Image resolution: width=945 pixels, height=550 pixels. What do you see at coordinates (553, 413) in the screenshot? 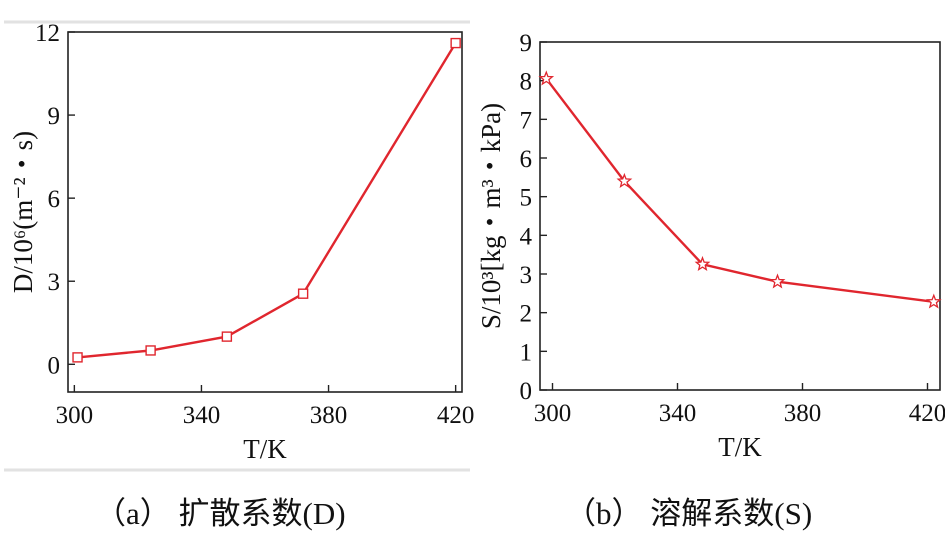
I see `x-tick-label-b-0: 300` at bounding box center [553, 413].